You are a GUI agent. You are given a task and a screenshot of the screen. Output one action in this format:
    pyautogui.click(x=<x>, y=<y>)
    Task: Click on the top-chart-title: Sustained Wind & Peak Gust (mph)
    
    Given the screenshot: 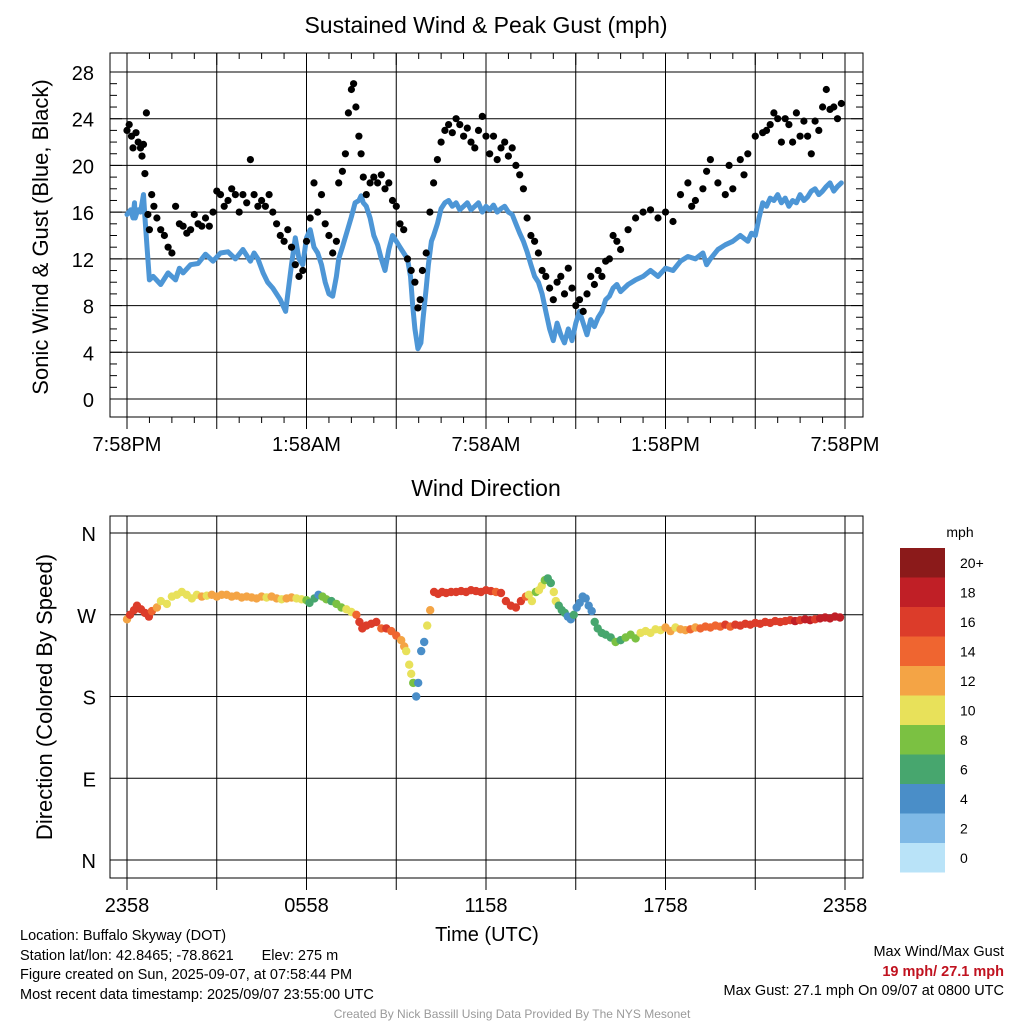 What is the action you would take?
    pyautogui.click(x=485, y=25)
    